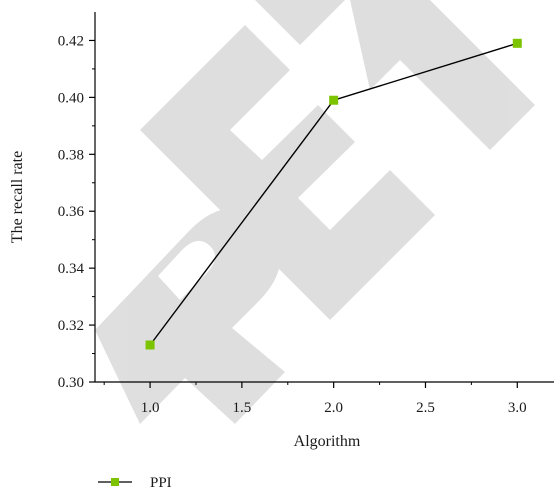  Describe the element at coordinates (242, 408) in the screenshot. I see `x-tick-label: 1.5` at that location.